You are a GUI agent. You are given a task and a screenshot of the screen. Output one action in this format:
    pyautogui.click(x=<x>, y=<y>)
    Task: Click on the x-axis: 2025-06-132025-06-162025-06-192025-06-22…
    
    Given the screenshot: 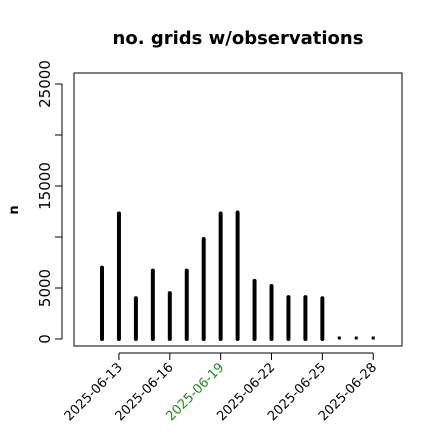 What is the action you would take?
    pyautogui.click(x=221, y=388)
    